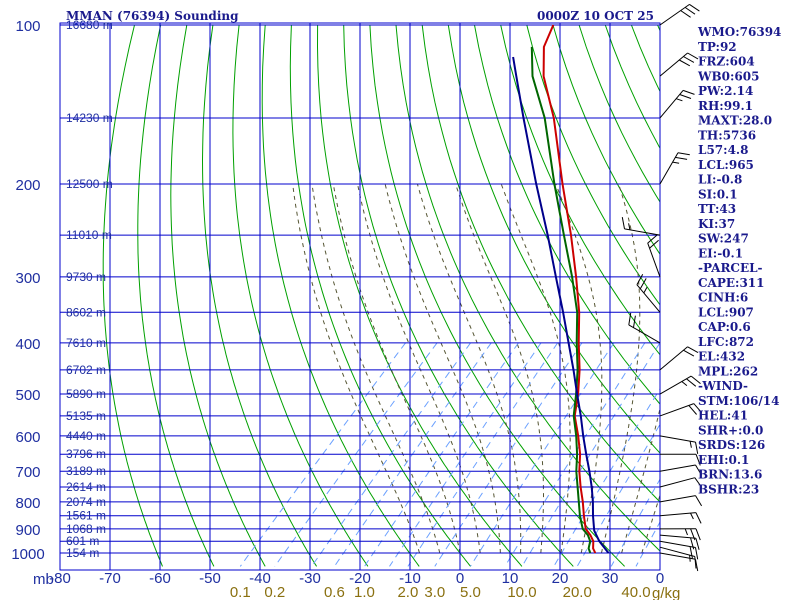 The height and width of the screenshot is (600, 800). I want to click on mixing-ratio-unit: g/kg, so click(666, 592).